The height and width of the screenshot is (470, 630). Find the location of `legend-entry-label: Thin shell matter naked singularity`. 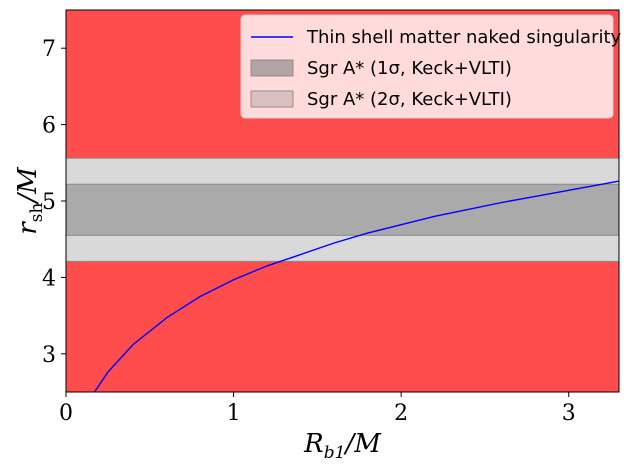

legend-entry-label: Thin shell matter naked singularity is located at coordinates (464, 37).